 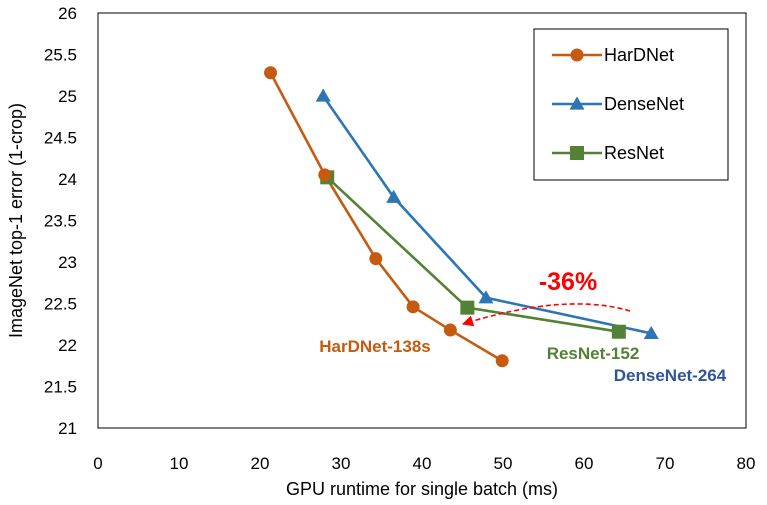 What do you see at coordinates (67, 428) in the screenshot?
I see `y-tick-label: 21` at bounding box center [67, 428].